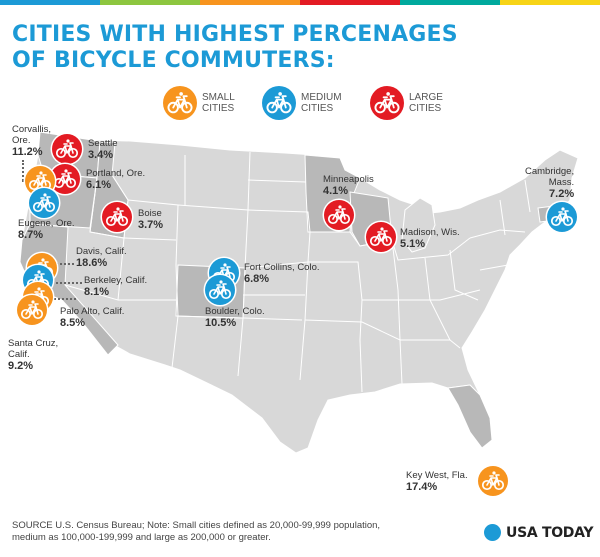 This screenshot has height=557, width=600. I want to click on label-corvallis: Corvallis, Ore. 11.2%, so click(32, 141).